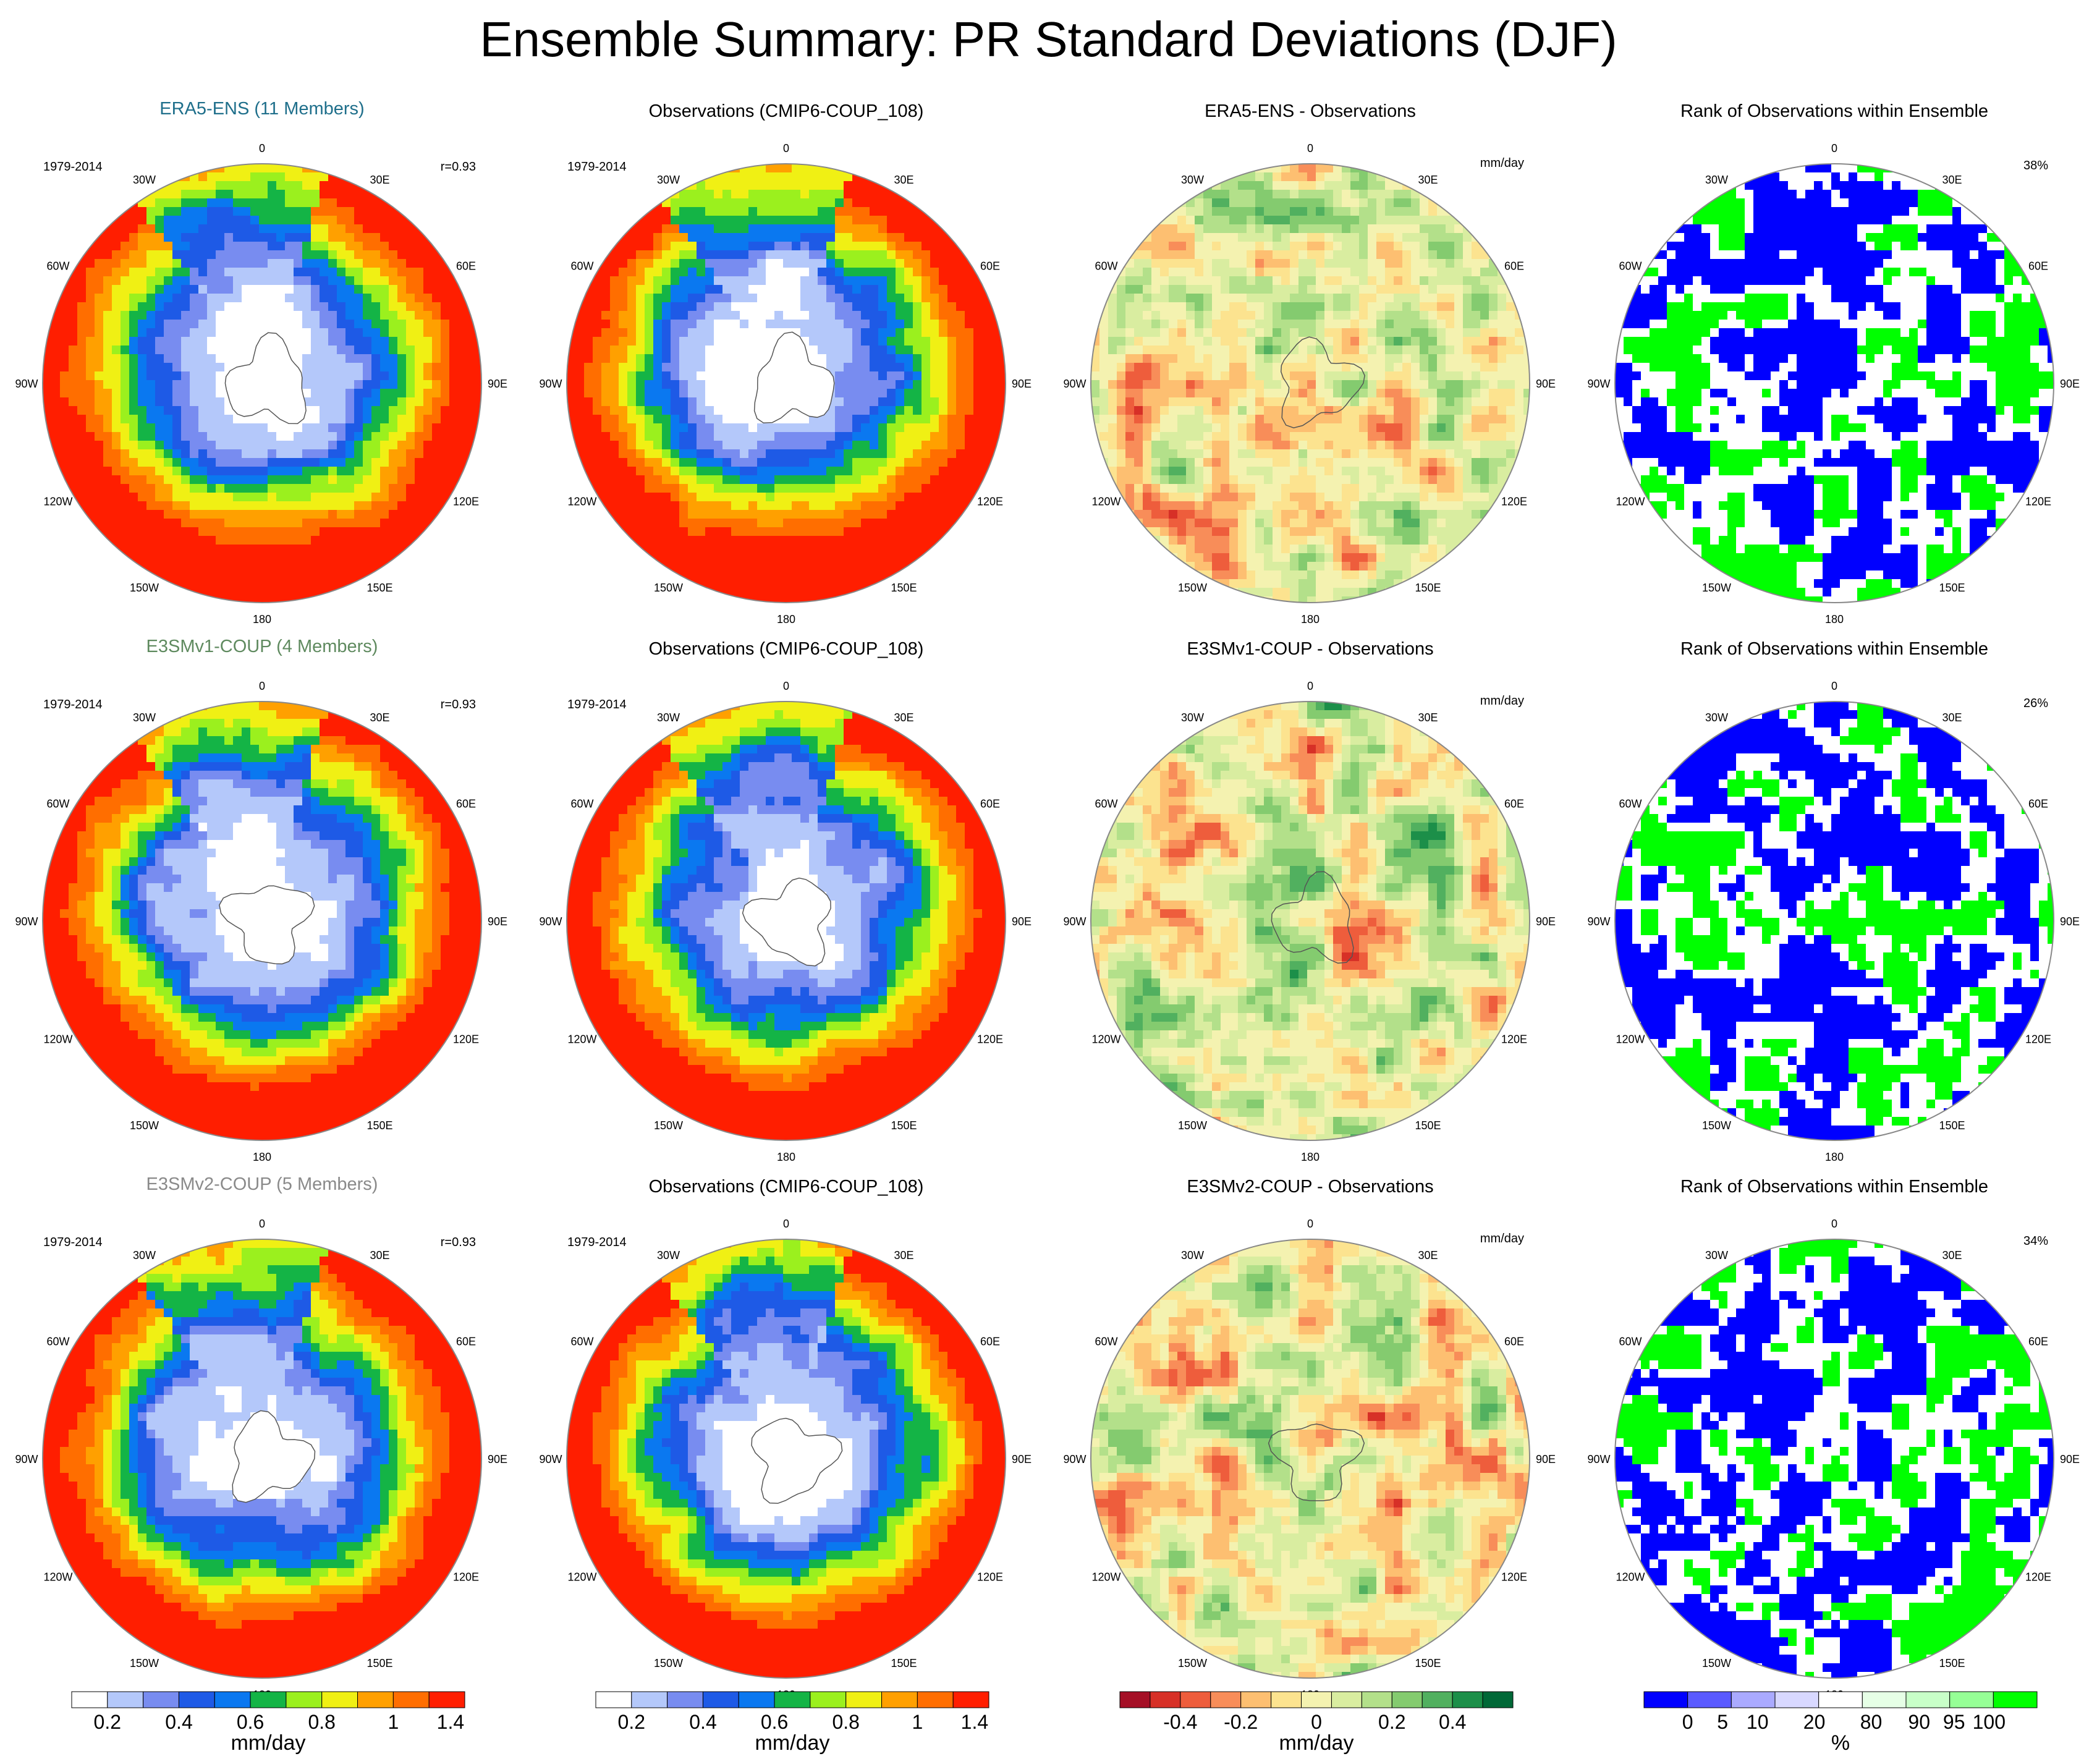 The width and height of the screenshot is (2097, 1764). What do you see at coordinates (917, 1722) in the screenshot?
I see `colorbar-tick: 1` at bounding box center [917, 1722].